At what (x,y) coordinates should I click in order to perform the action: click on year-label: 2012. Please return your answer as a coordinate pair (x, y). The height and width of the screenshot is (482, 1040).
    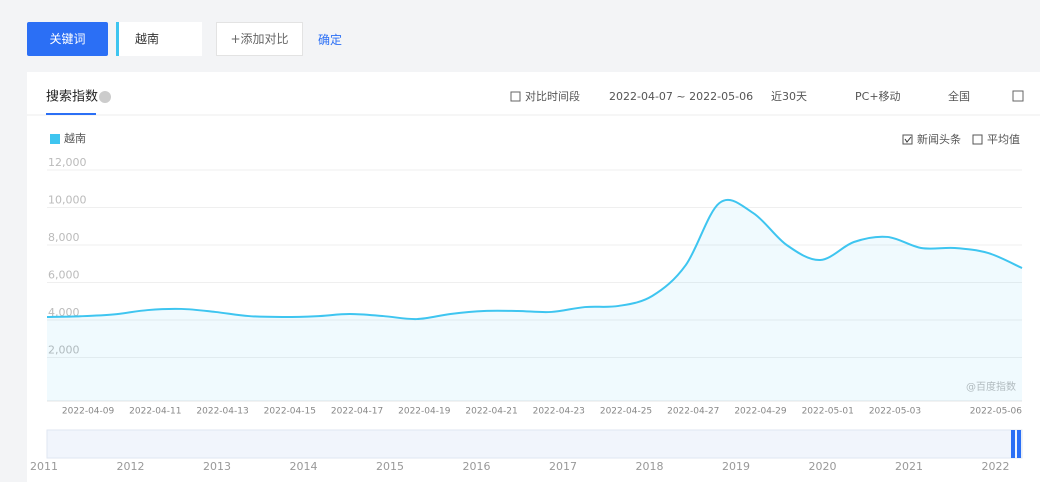
    Looking at the image, I should click on (131, 466).